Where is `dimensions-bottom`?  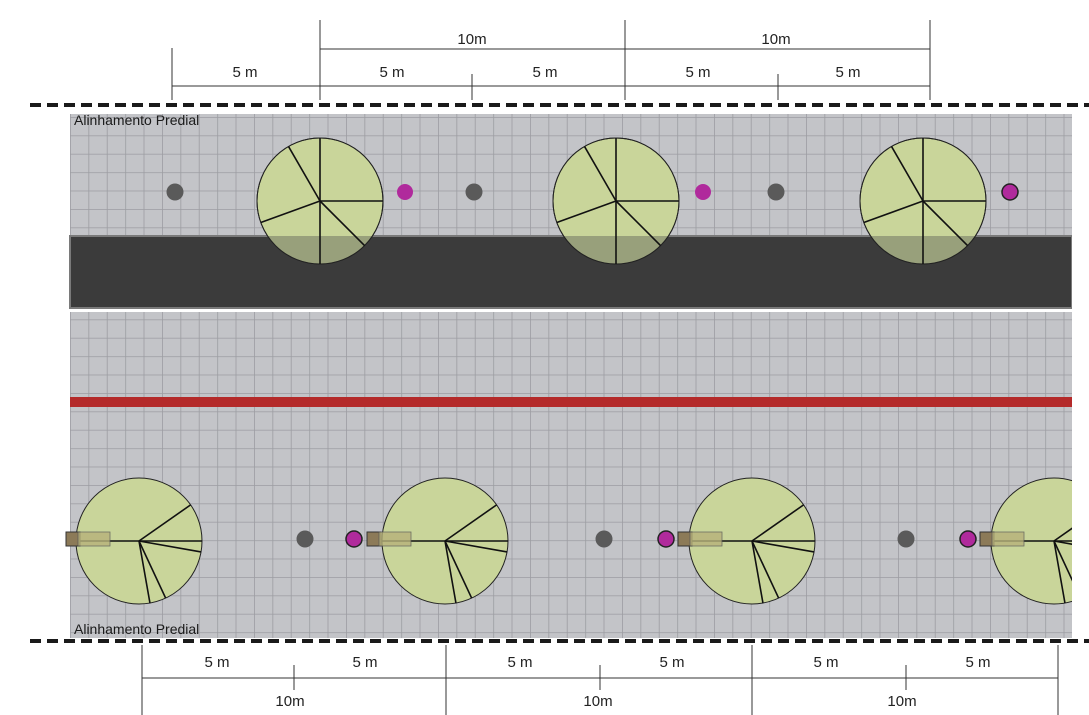
dimensions-bottom is located at coordinates (600, 680).